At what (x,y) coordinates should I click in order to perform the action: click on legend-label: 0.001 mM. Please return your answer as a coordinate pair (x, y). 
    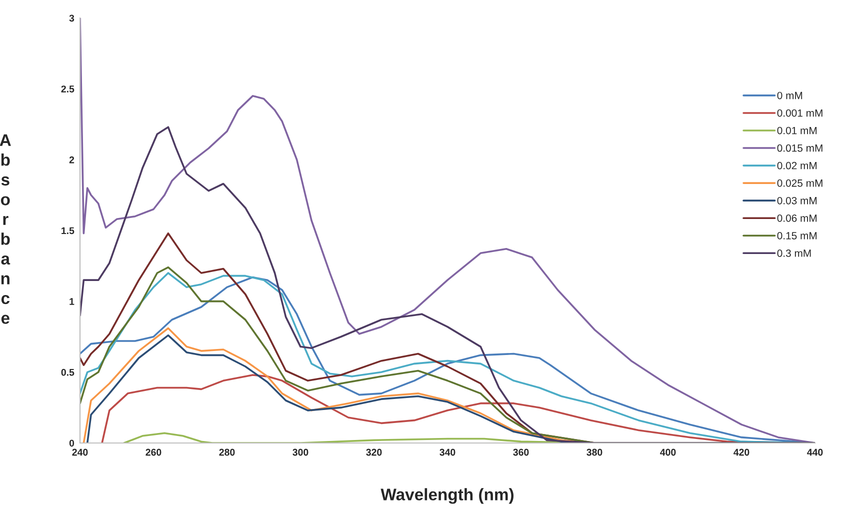
    Looking at the image, I should click on (799, 113).